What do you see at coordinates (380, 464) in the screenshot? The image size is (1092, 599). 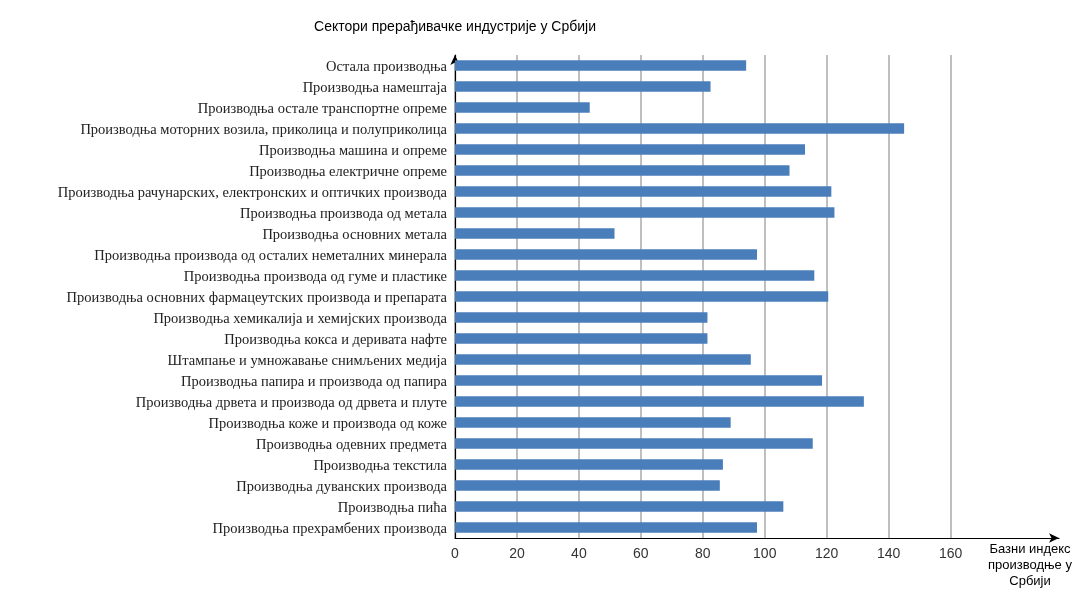 I see `y-tick-label: Производња текстила` at bounding box center [380, 464].